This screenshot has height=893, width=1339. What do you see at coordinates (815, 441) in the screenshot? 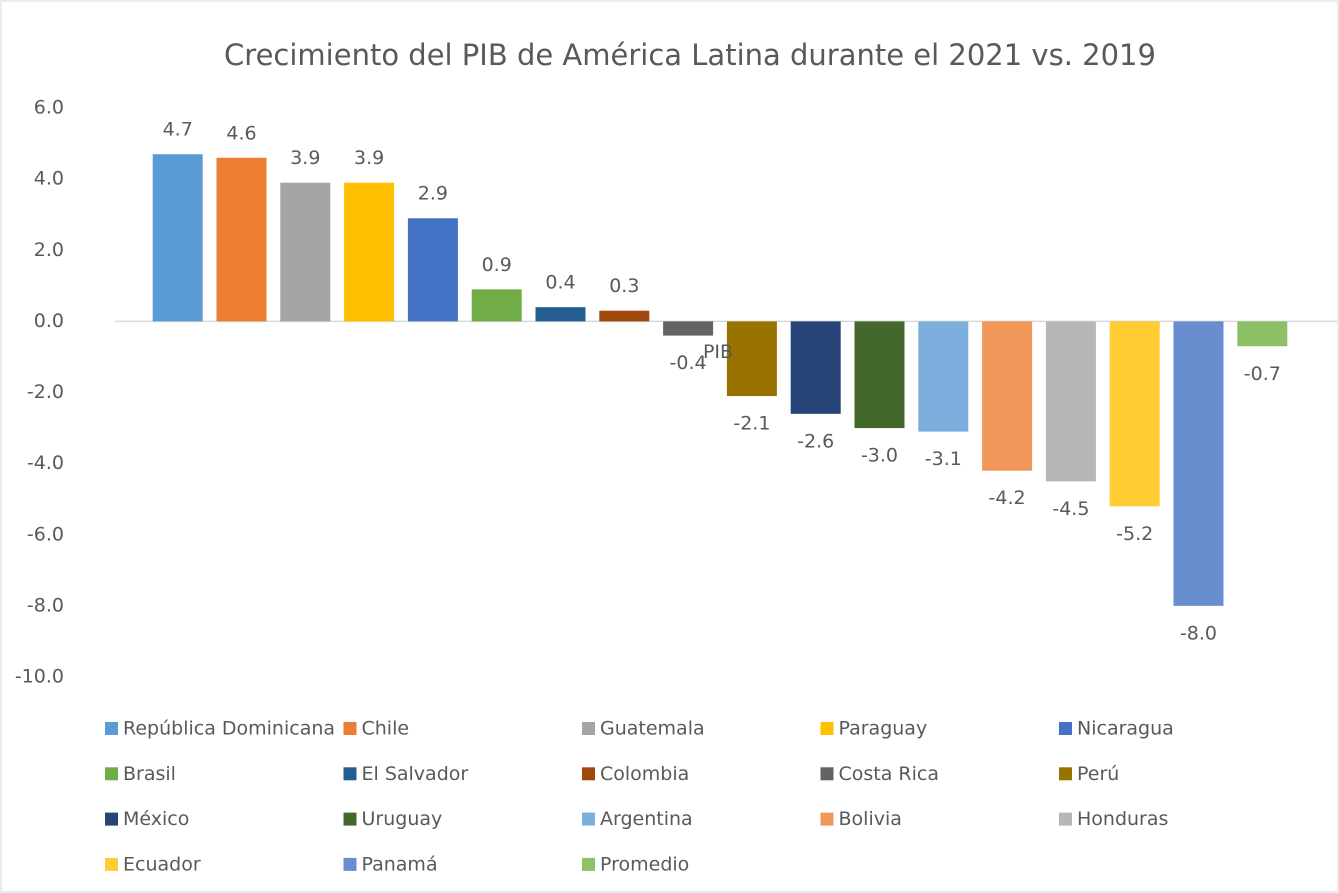
I see `data-label: -2.6` at bounding box center [815, 441].